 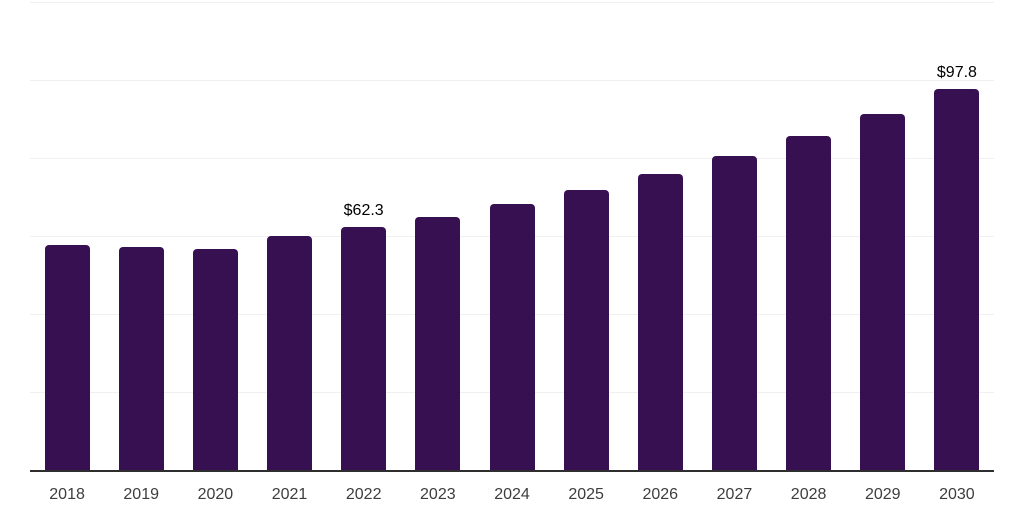 What do you see at coordinates (363, 494) in the screenshot?
I see `x-tick-label-2022: 2022` at bounding box center [363, 494].